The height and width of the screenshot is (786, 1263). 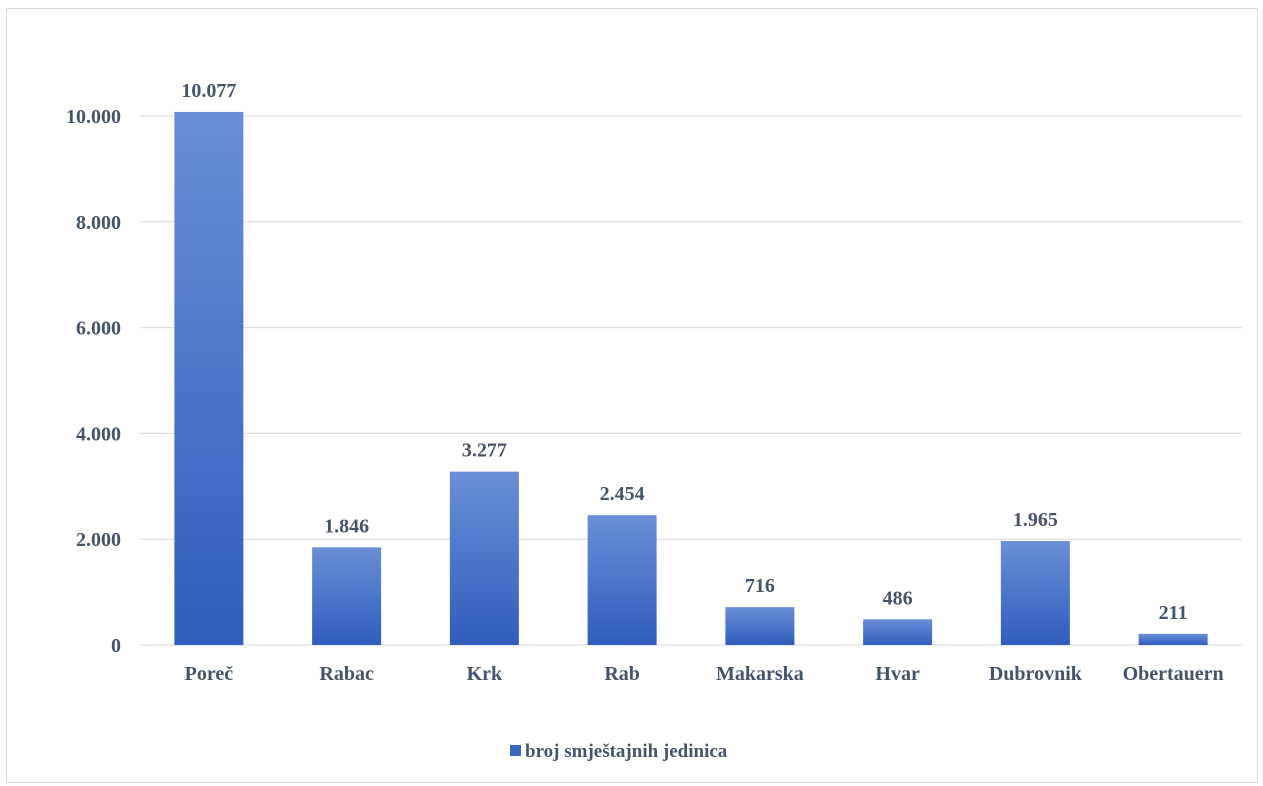 What do you see at coordinates (1036, 674) in the screenshot?
I see `x-tick-label: Dubrovnik` at bounding box center [1036, 674].